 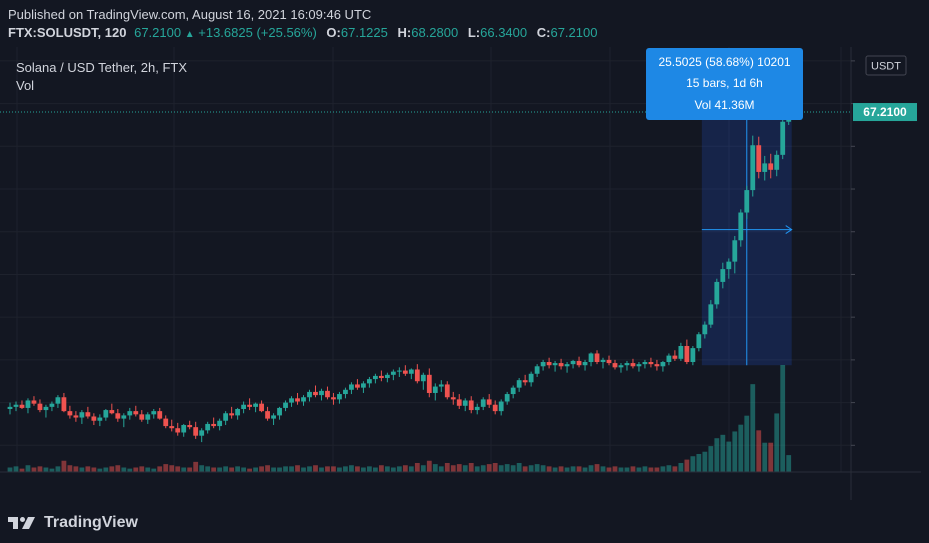 I want to click on last-price-badge-text: 67.2100, so click(x=885, y=112).